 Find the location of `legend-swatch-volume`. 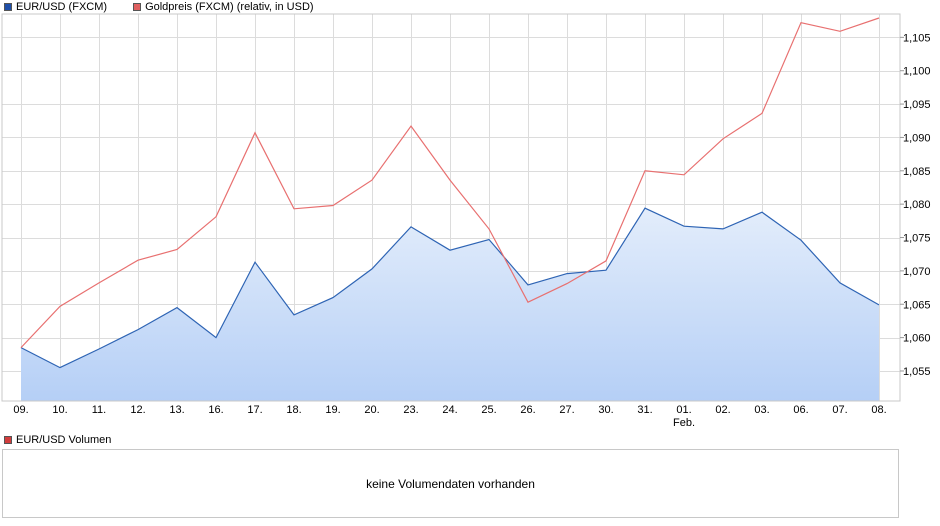

legend-swatch-volume is located at coordinates (8, 440).